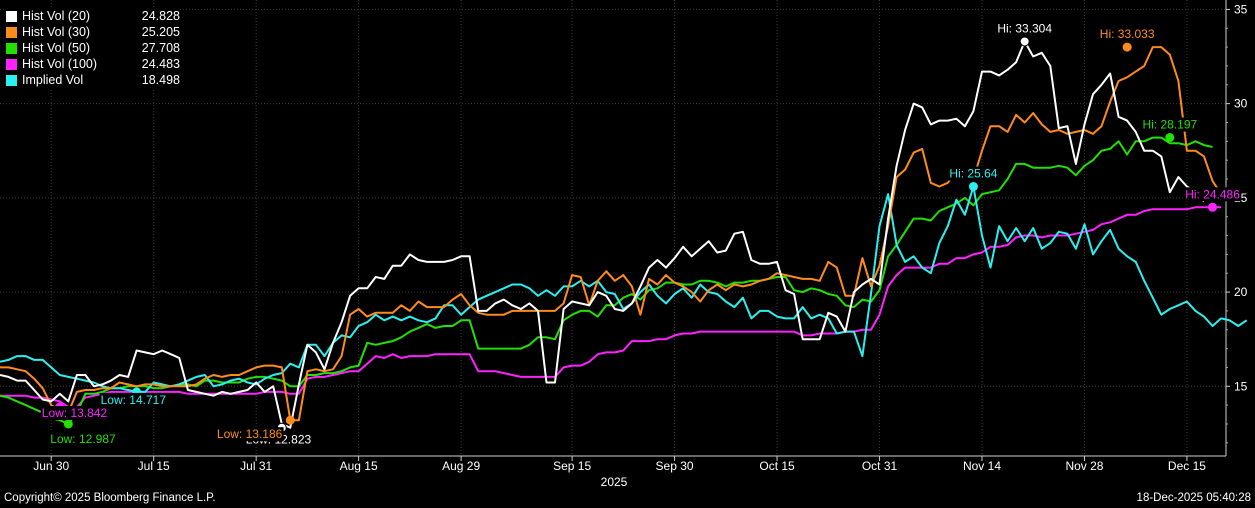 Image resolution: width=1255 pixels, height=508 pixels. I want to click on legend-series-value: 27.708, so click(160, 48).